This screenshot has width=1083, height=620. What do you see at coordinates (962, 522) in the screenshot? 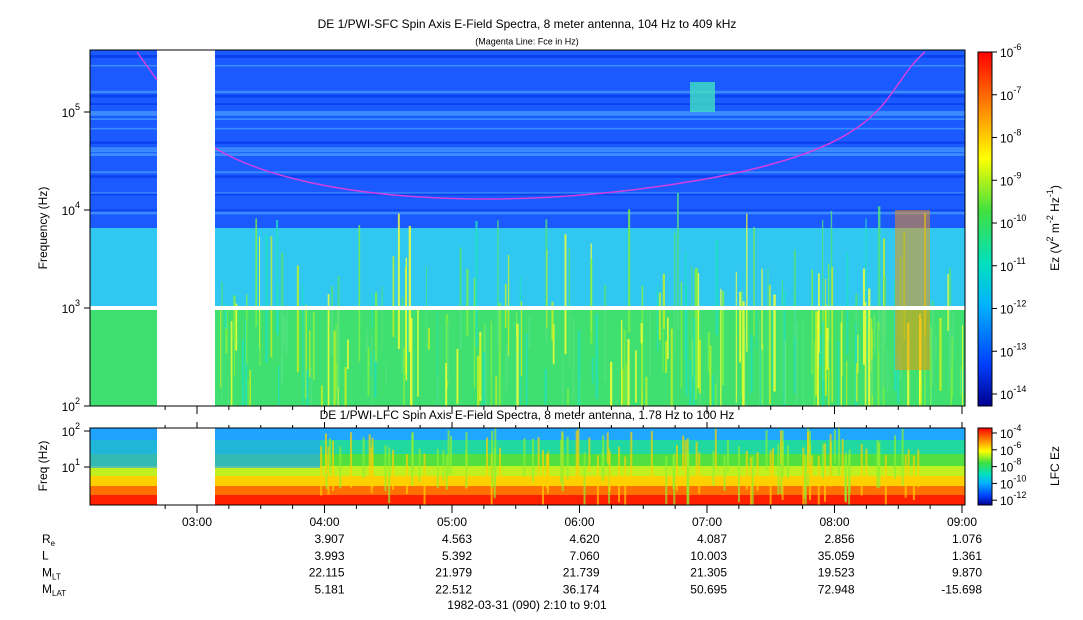
I see `x-tick-label: 09:00` at bounding box center [962, 522].